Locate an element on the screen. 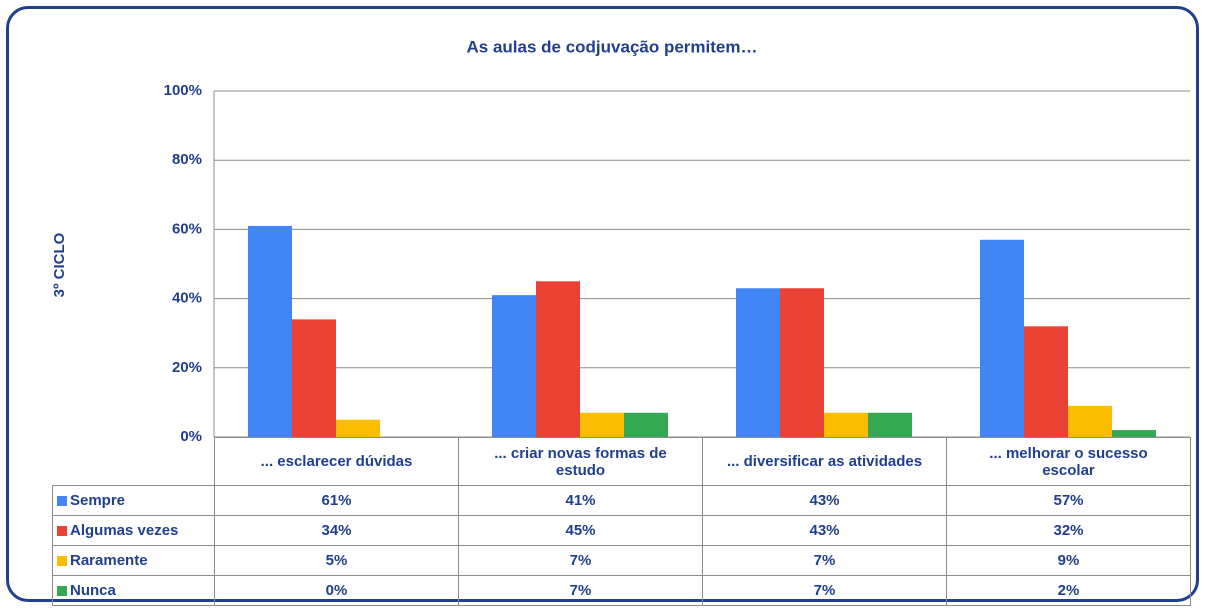 The width and height of the screenshot is (1209, 610). legend-entry: Algumas vezes is located at coordinates (133, 530).